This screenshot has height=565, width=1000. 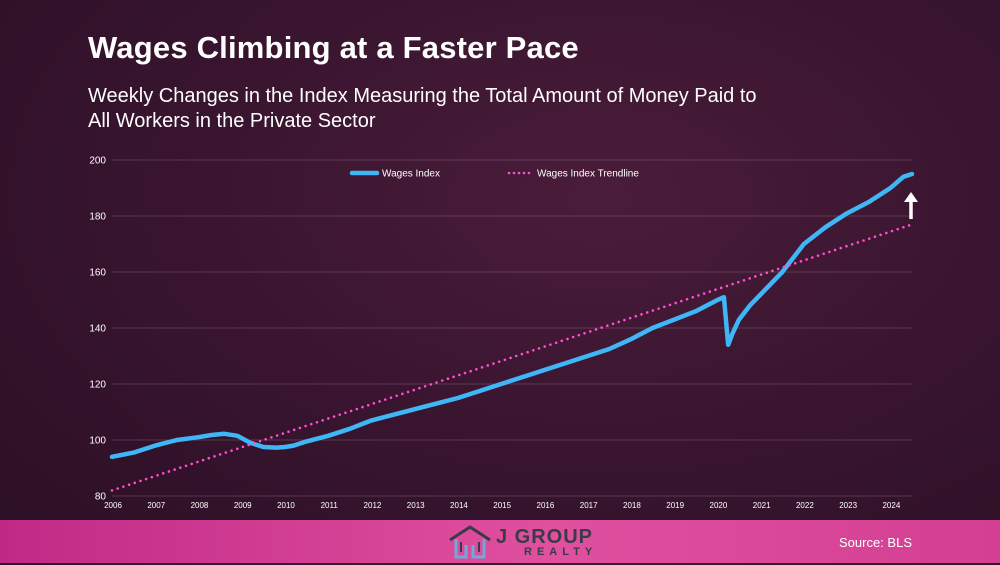 What do you see at coordinates (805, 505) in the screenshot?
I see `x-tick-label: 2022` at bounding box center [805, 505].